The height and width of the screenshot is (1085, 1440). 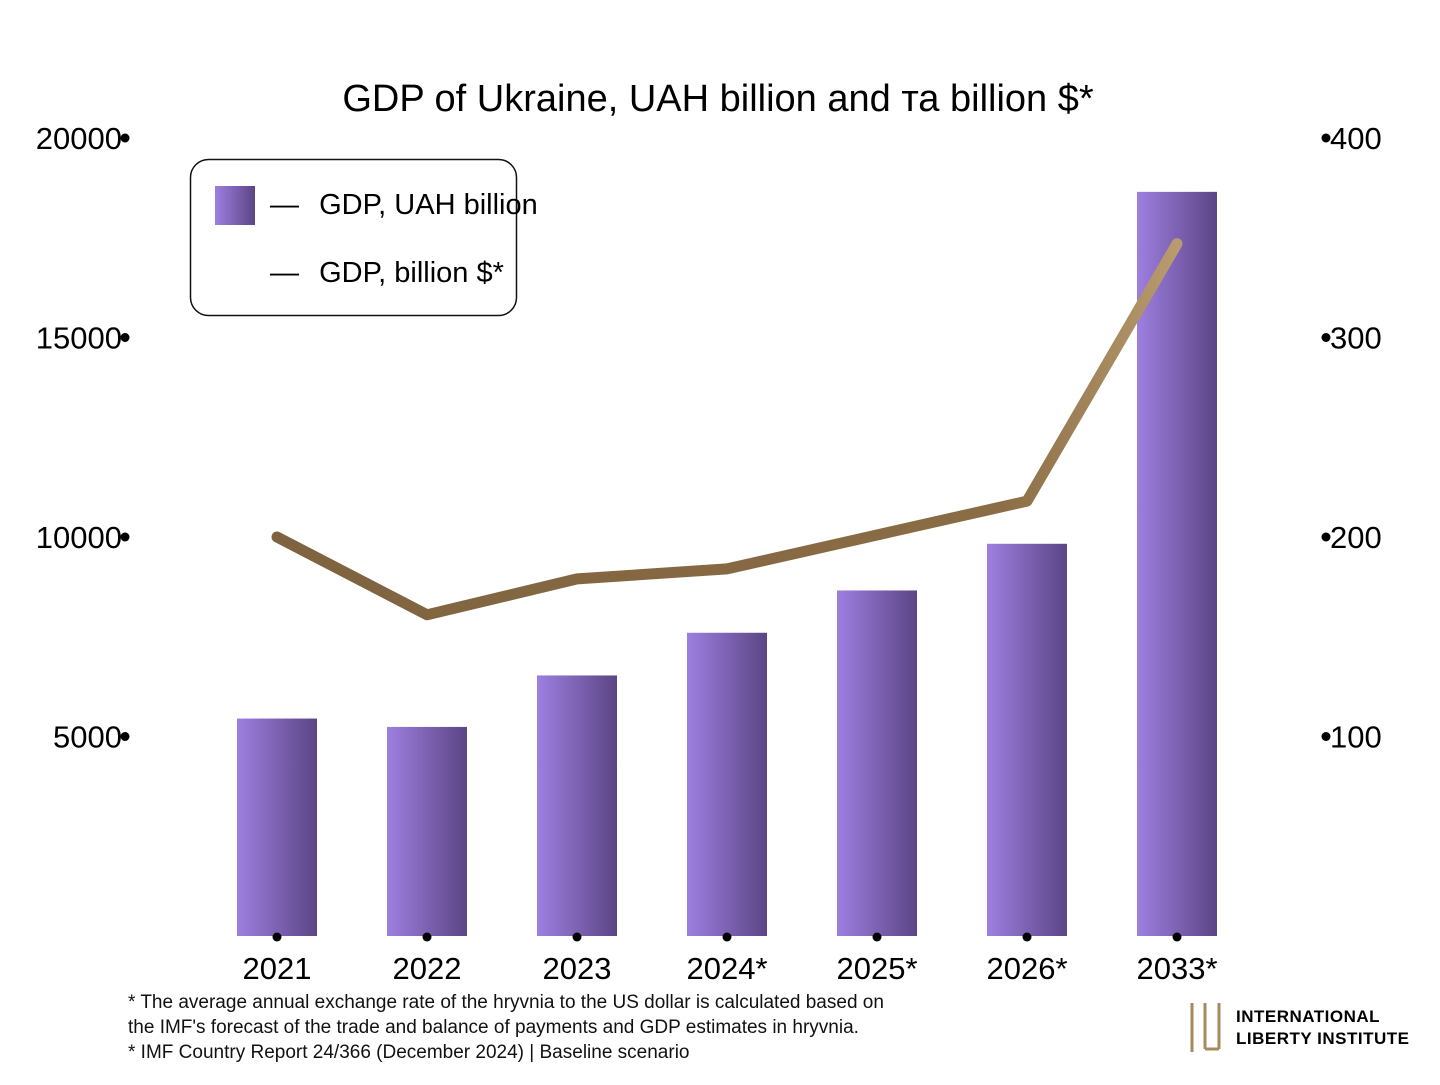 What do you see at coordinates (79, 537) in the screenshot?
I see `left-tick-label-10000: 10000` at bounding box center [79, 537].